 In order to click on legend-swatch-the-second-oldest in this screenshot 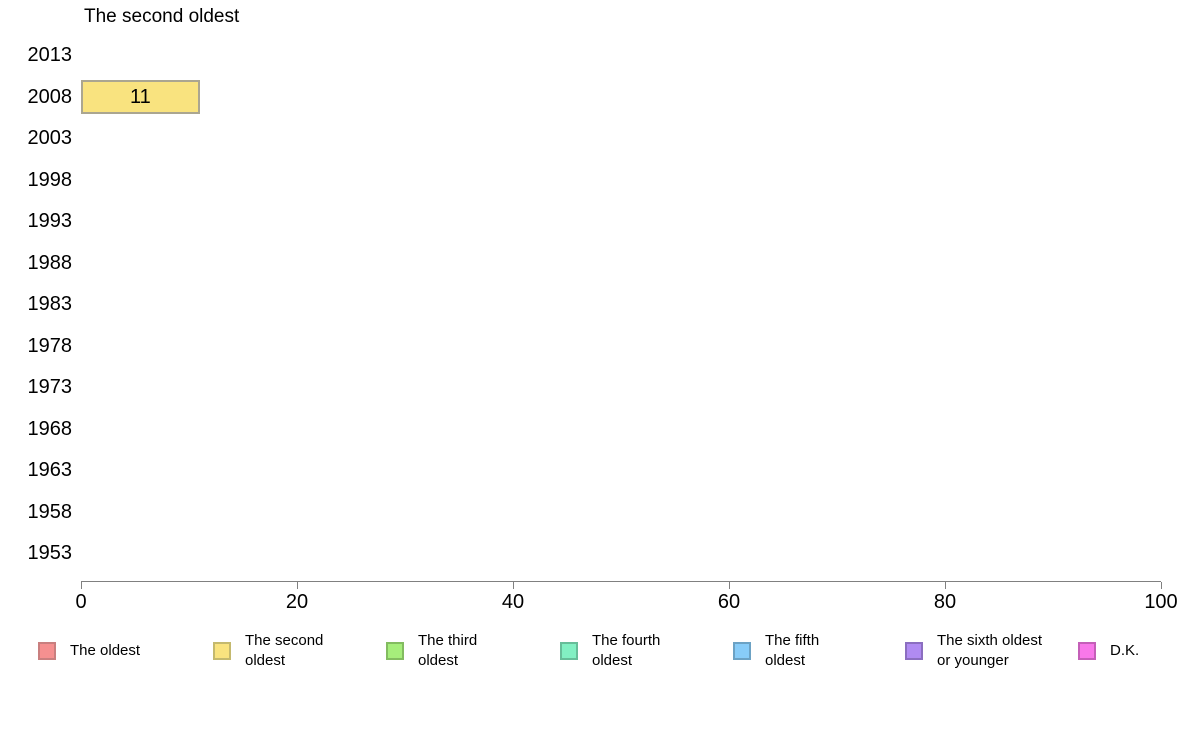, I will do `click(222, 651)`.